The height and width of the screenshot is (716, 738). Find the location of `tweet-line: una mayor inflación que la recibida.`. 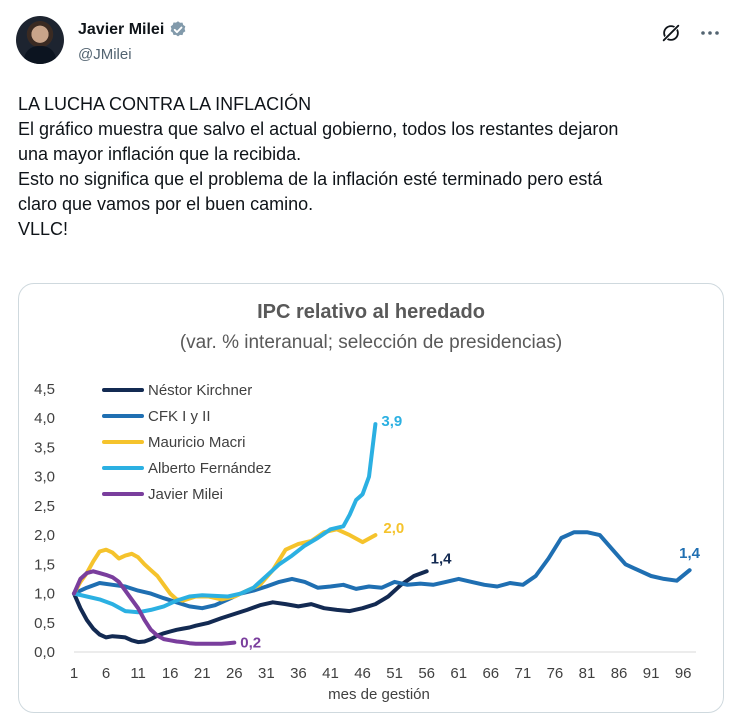

tweet-line: una mayor inflación que la recibida. is located at coordinates (160, 154).